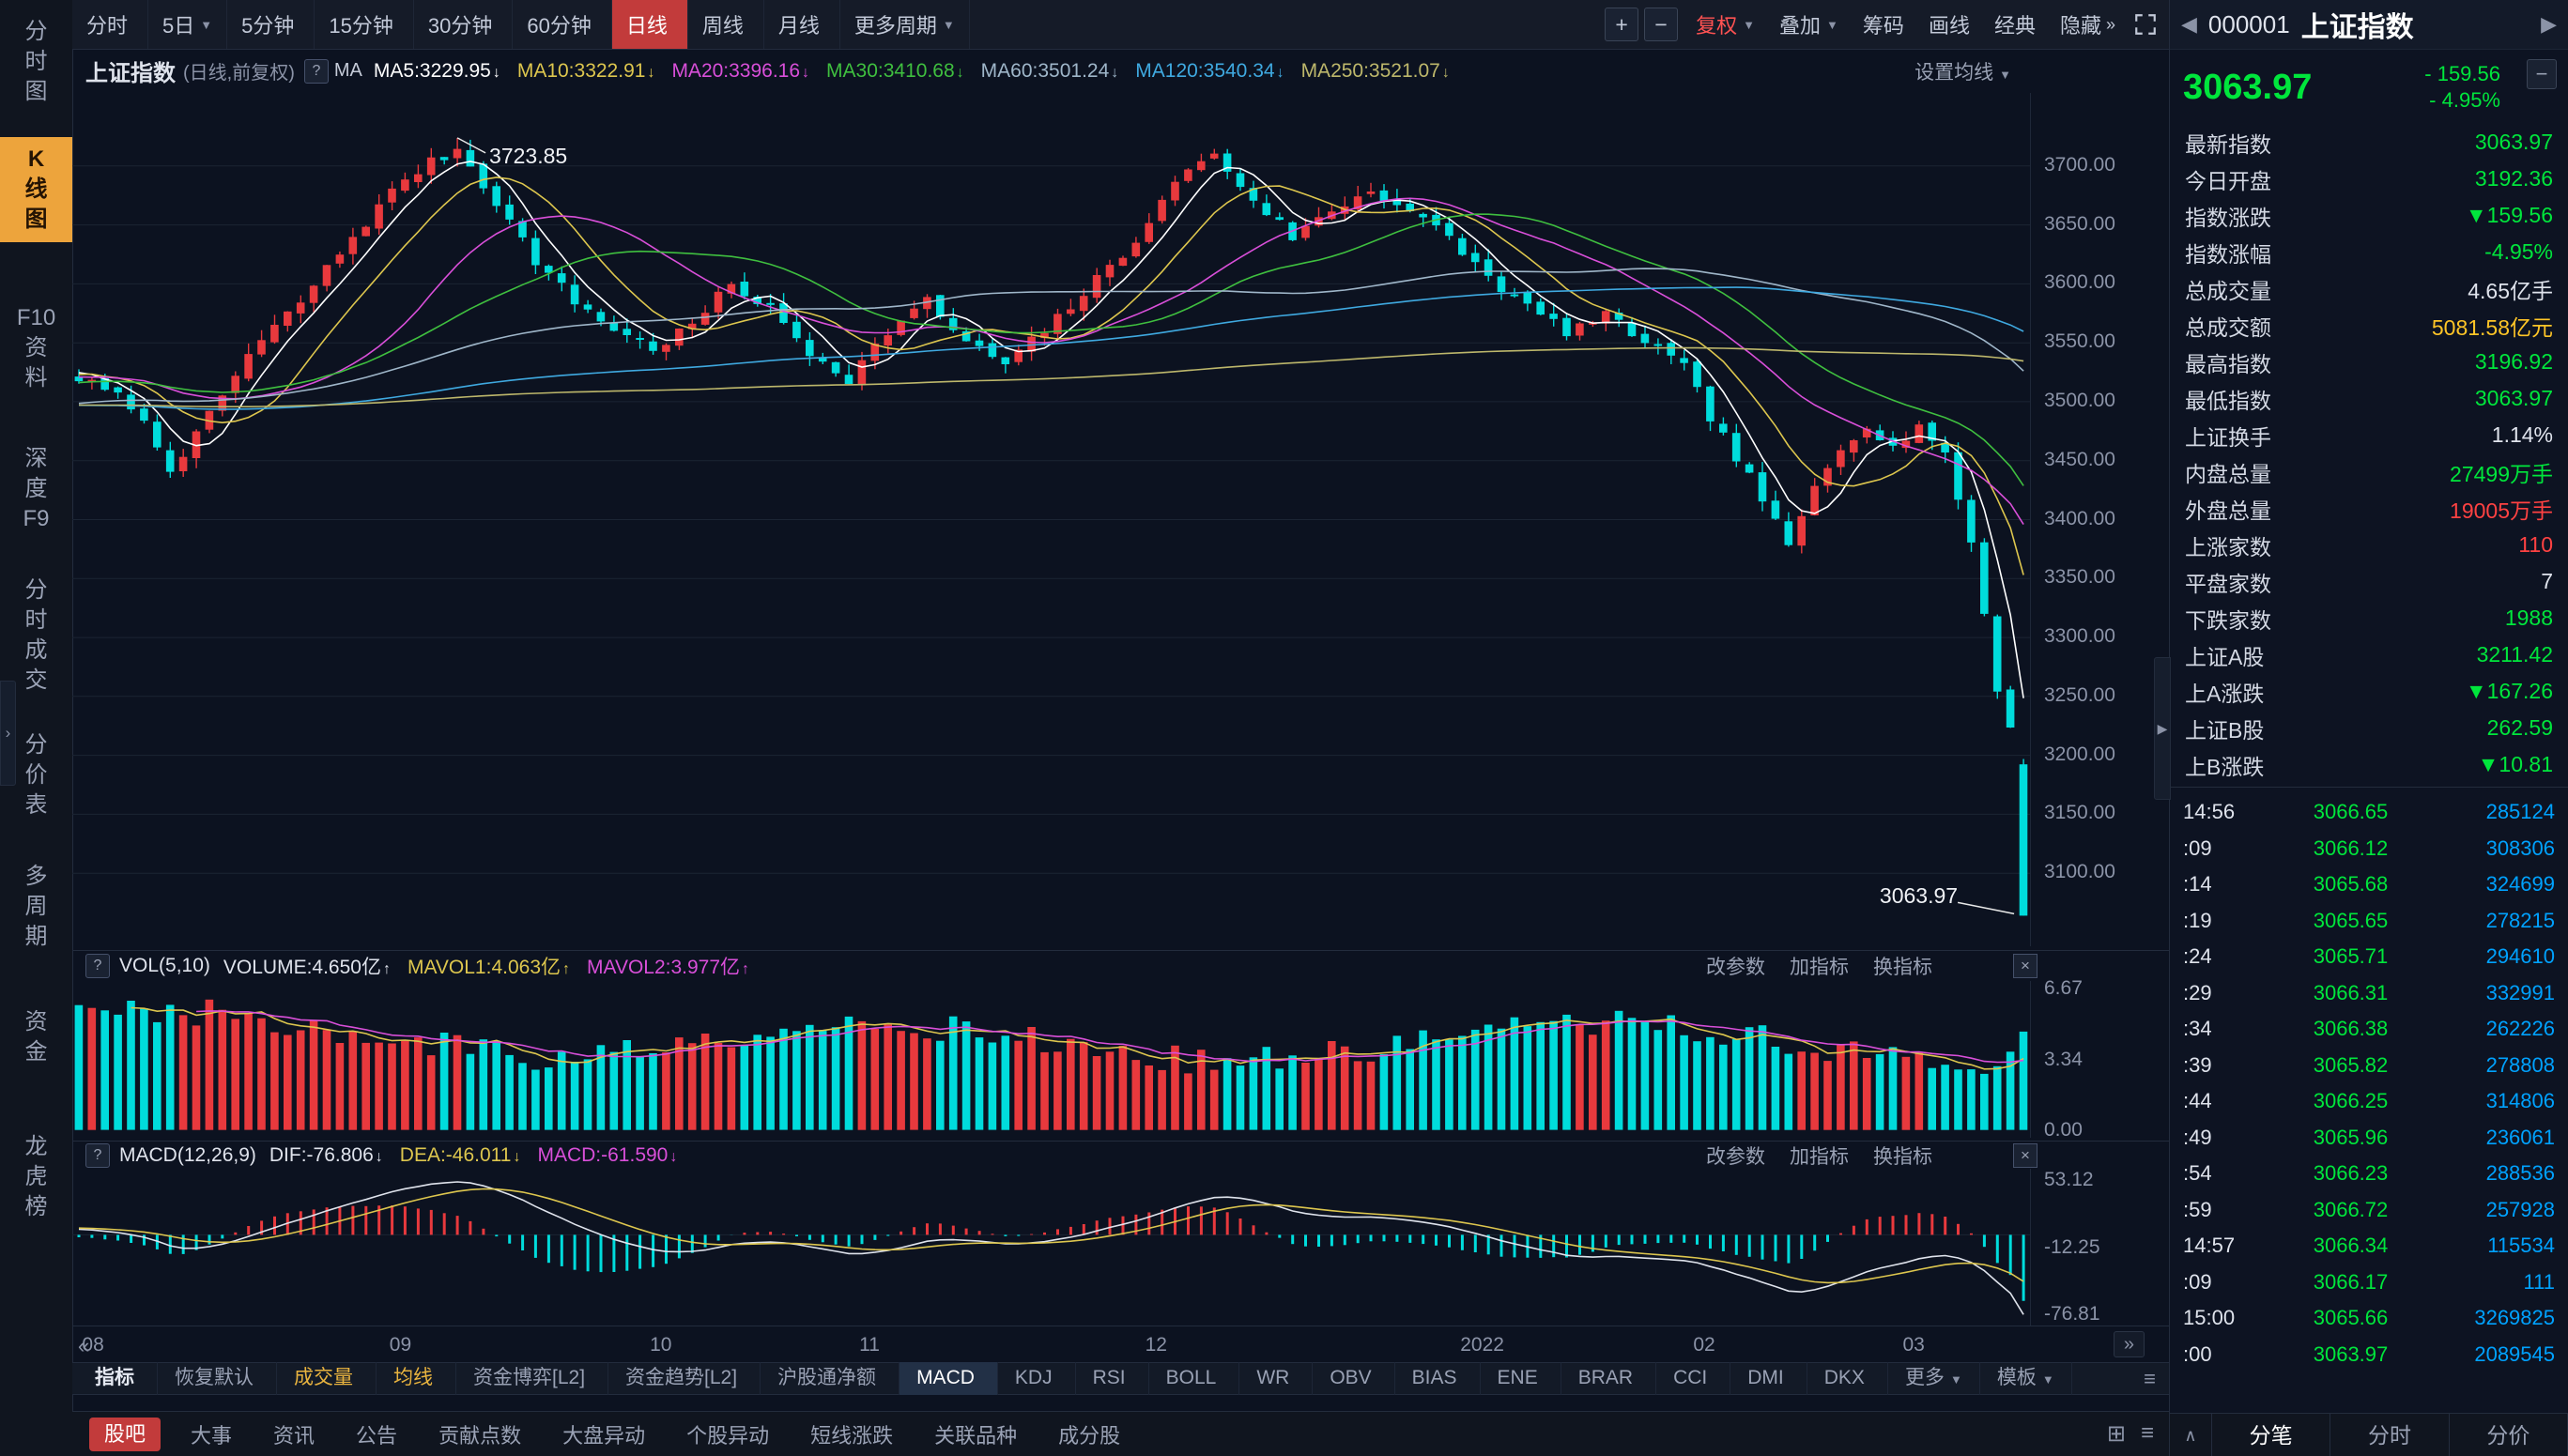  What do you see at coordinates (1051, 1247) in the screenshot?
I see `macd-chart` at bounding box center [1051, 1247].